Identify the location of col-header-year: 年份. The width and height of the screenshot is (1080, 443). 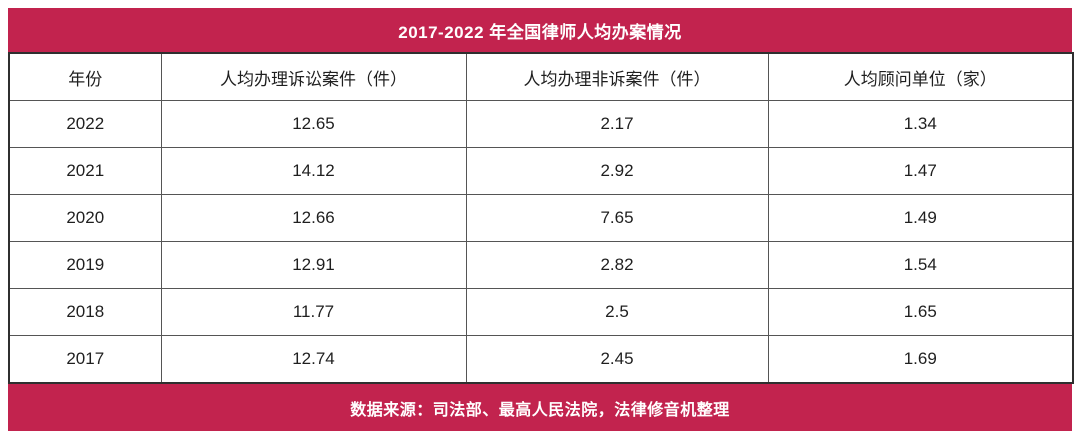
(85, 76).